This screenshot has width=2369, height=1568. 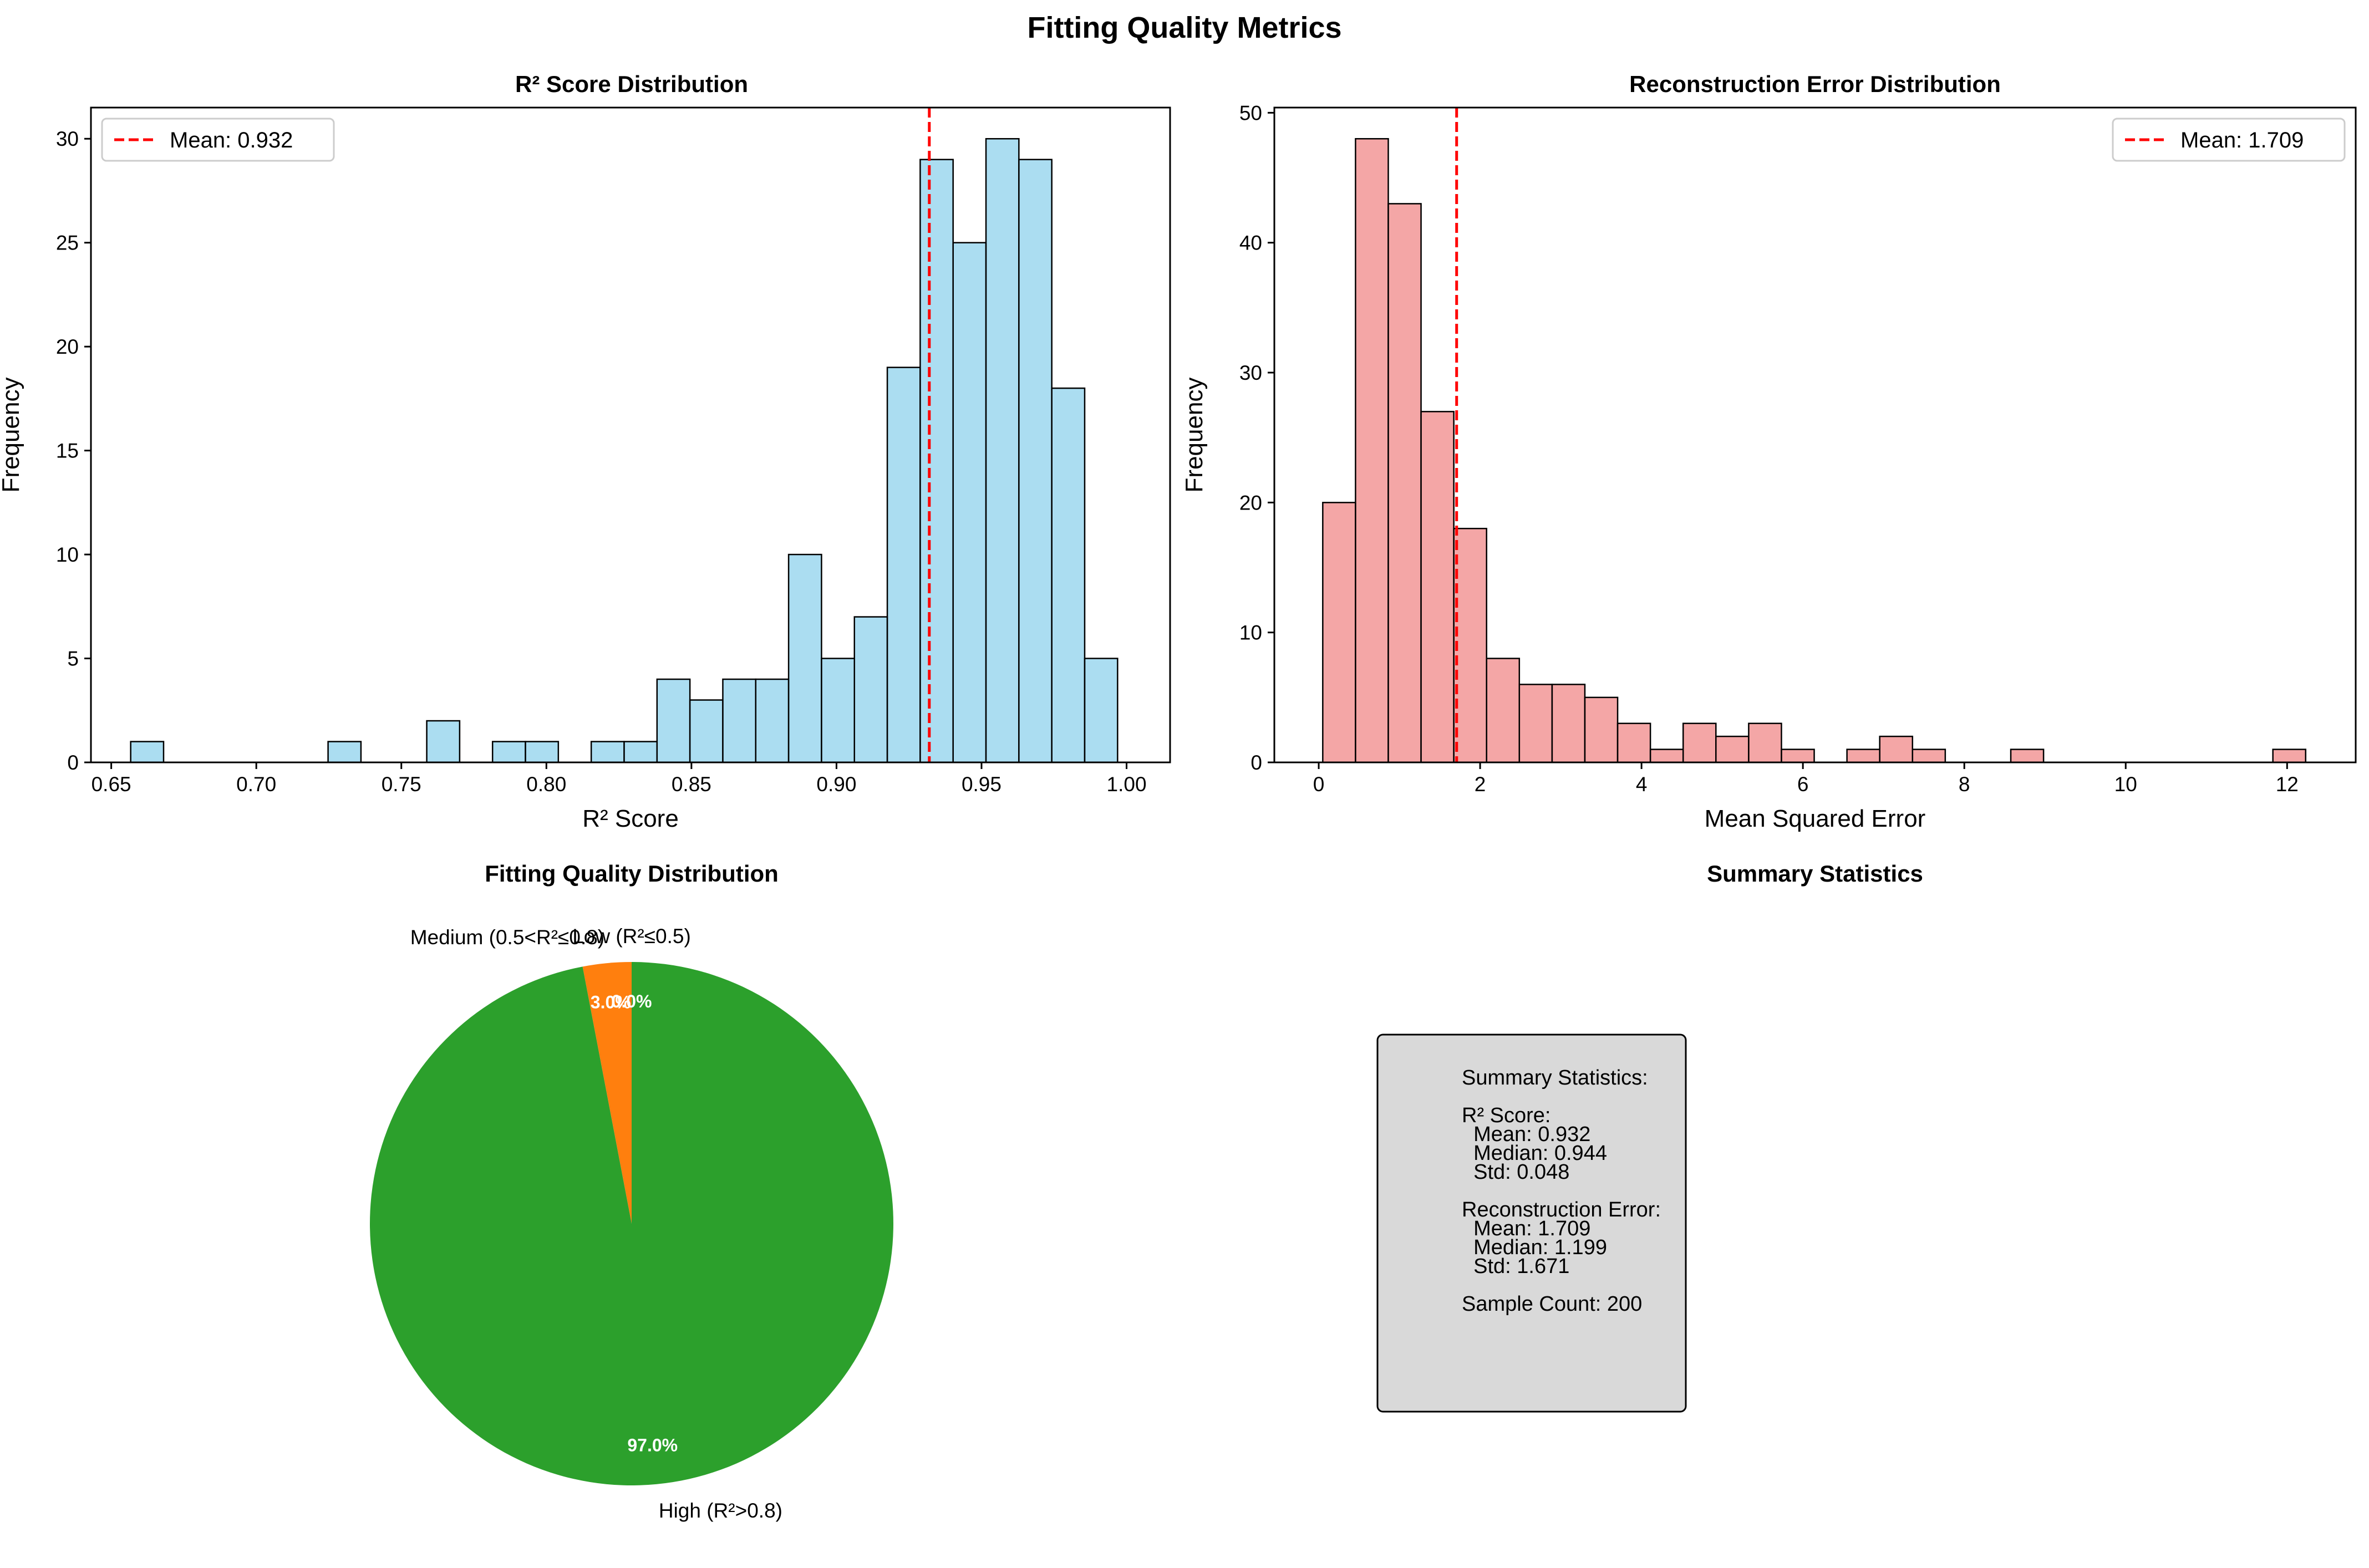 What do you see at coordinates (1256, 762) in the screenshot?
I see `error-y-tick-label: 0` at bounding box center [1256, 762].